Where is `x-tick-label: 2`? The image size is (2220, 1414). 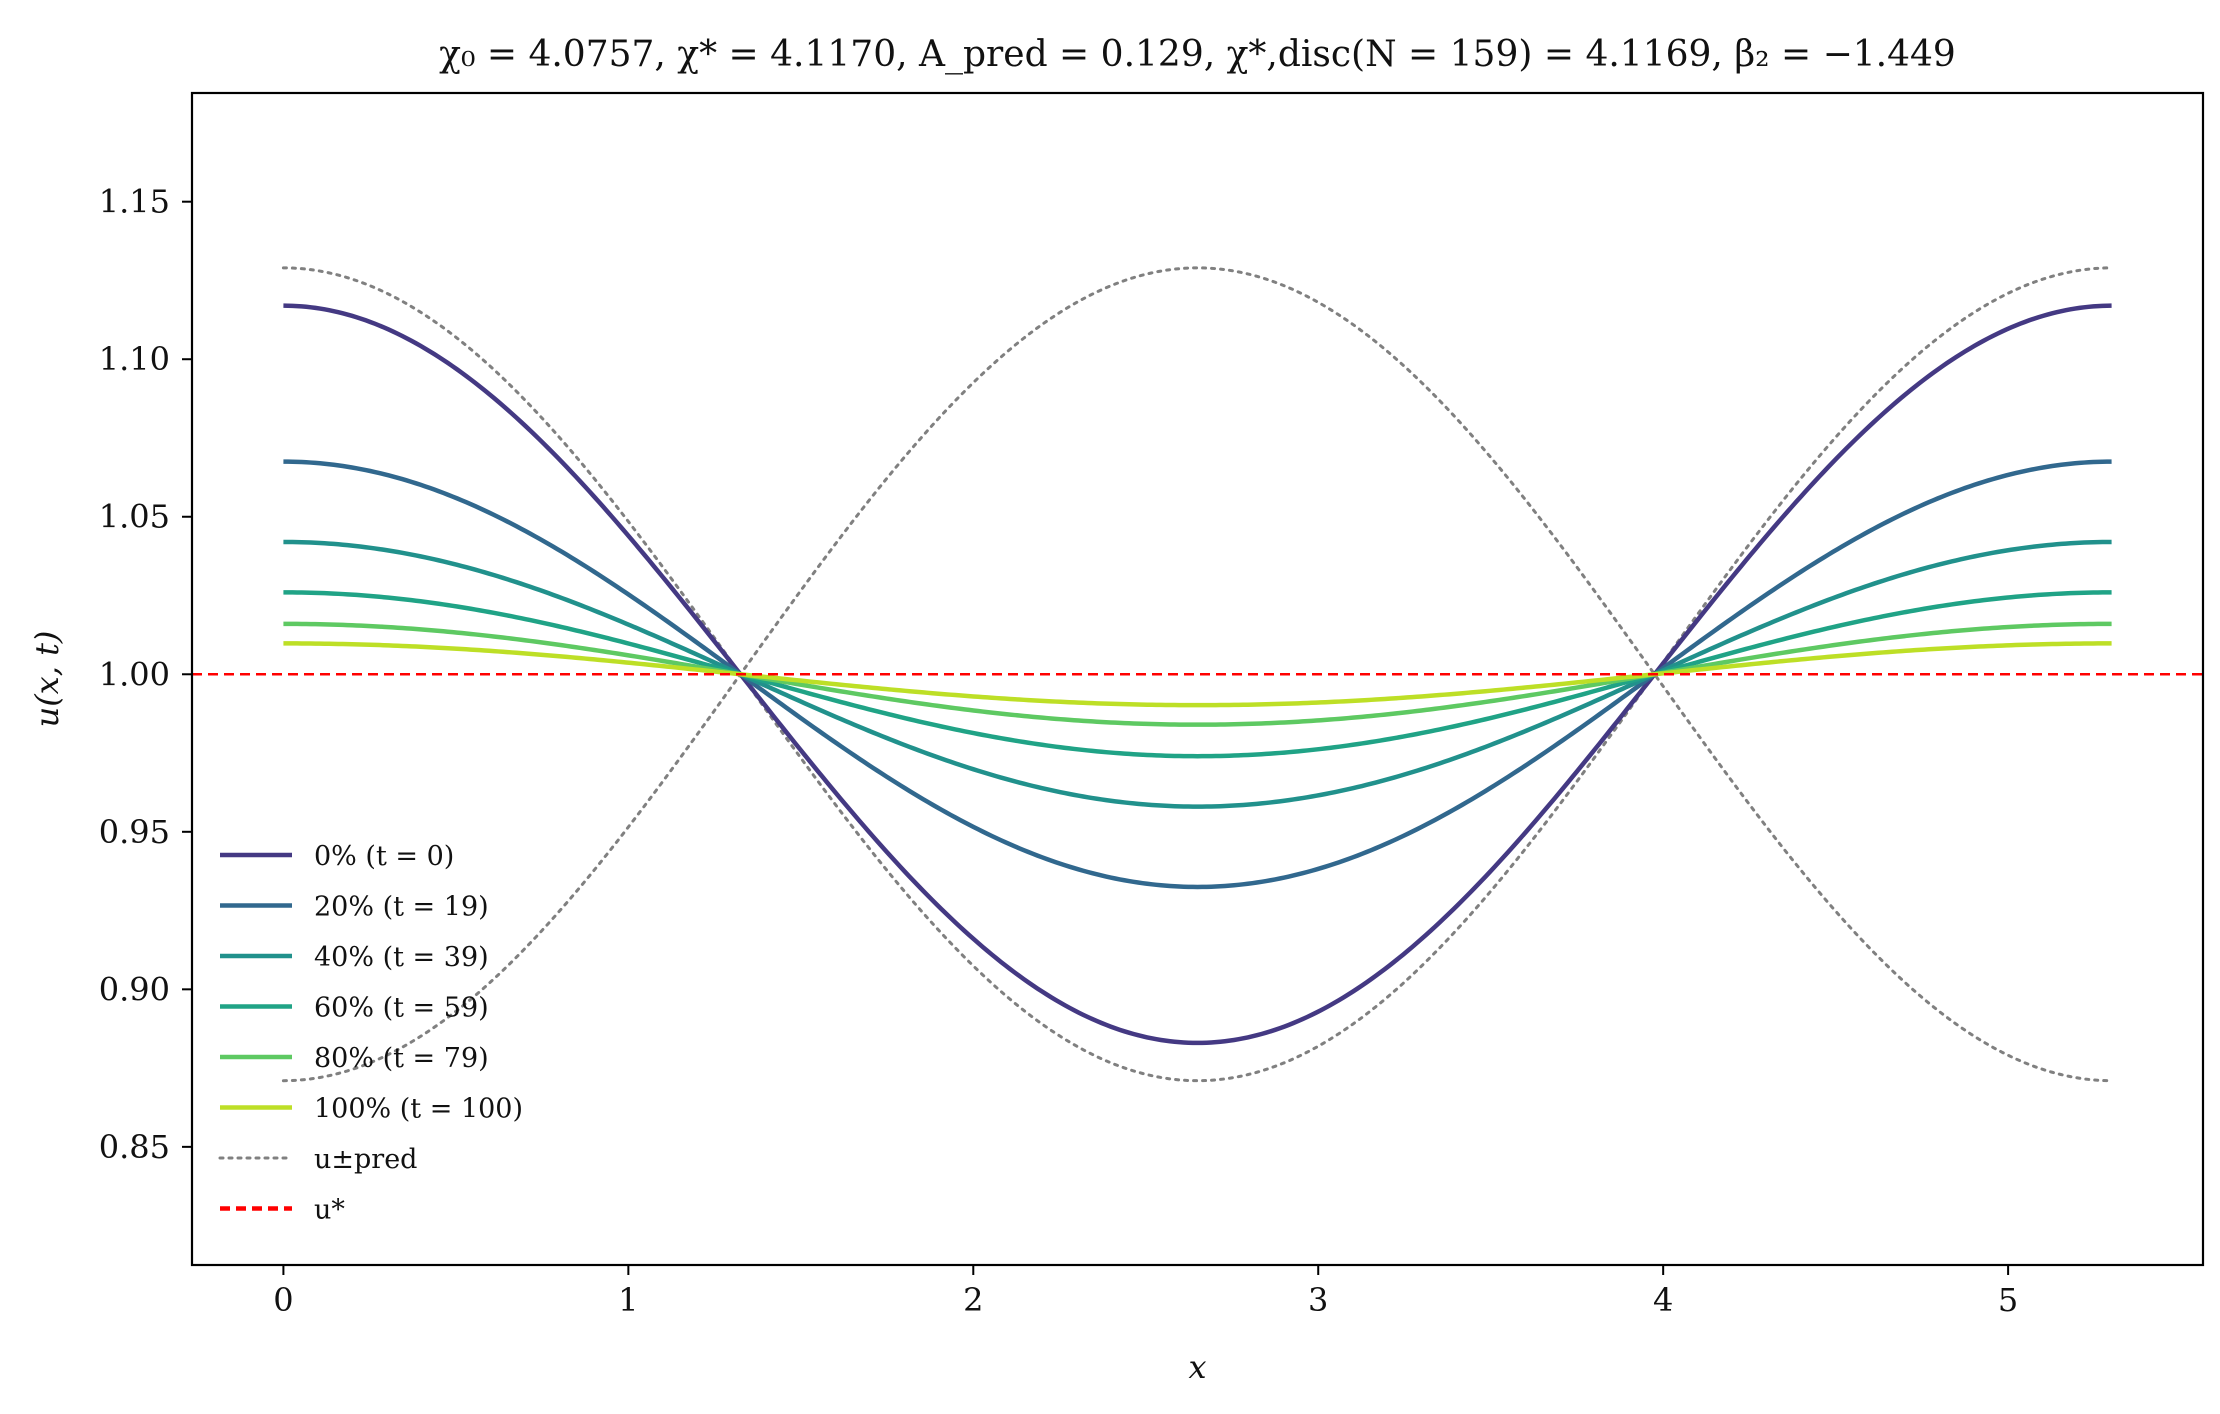
x-tick-label: 2 is located at coordinates (973, 1300).